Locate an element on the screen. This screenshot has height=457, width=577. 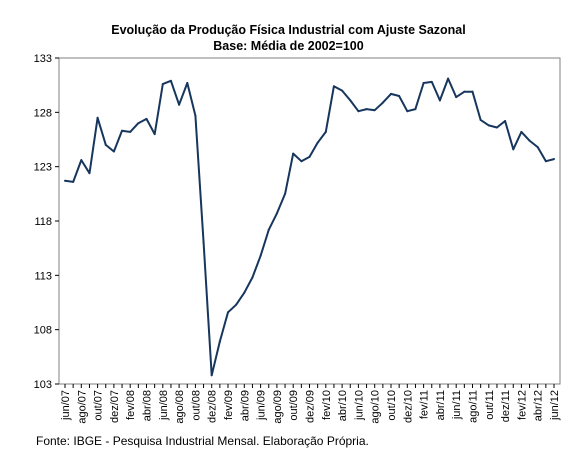
x-tick-label: dez/07 is located at coordinates (115, 406).